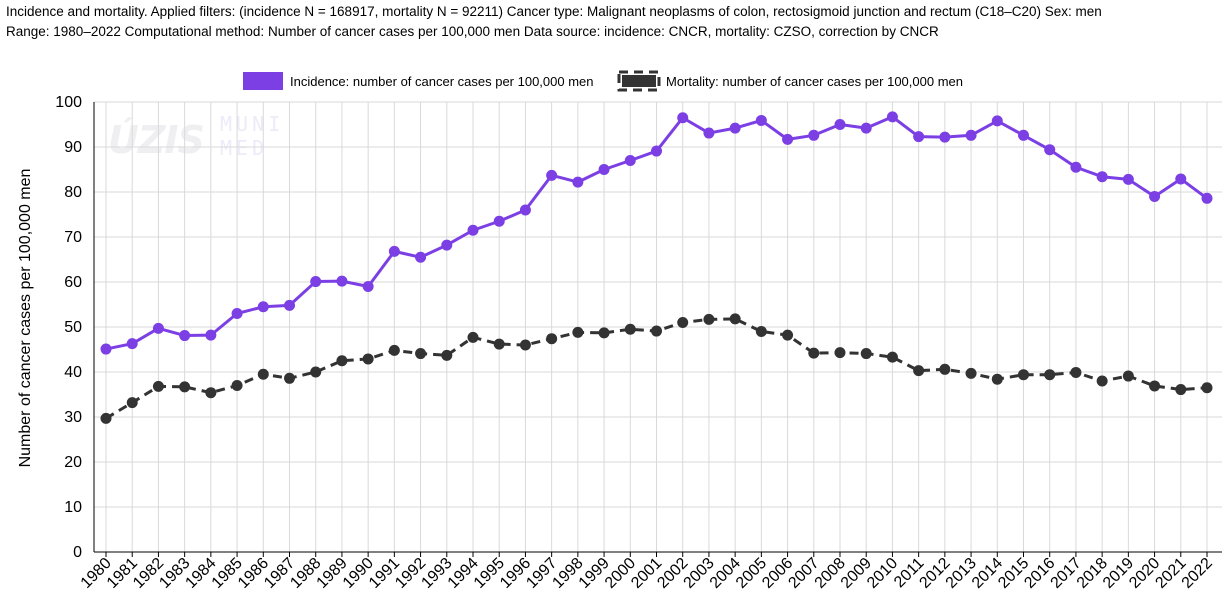 The width and height of the screenshot is (1228, 614). I want to click on muni-med-logo: MUNI MED, so click(252, 136).